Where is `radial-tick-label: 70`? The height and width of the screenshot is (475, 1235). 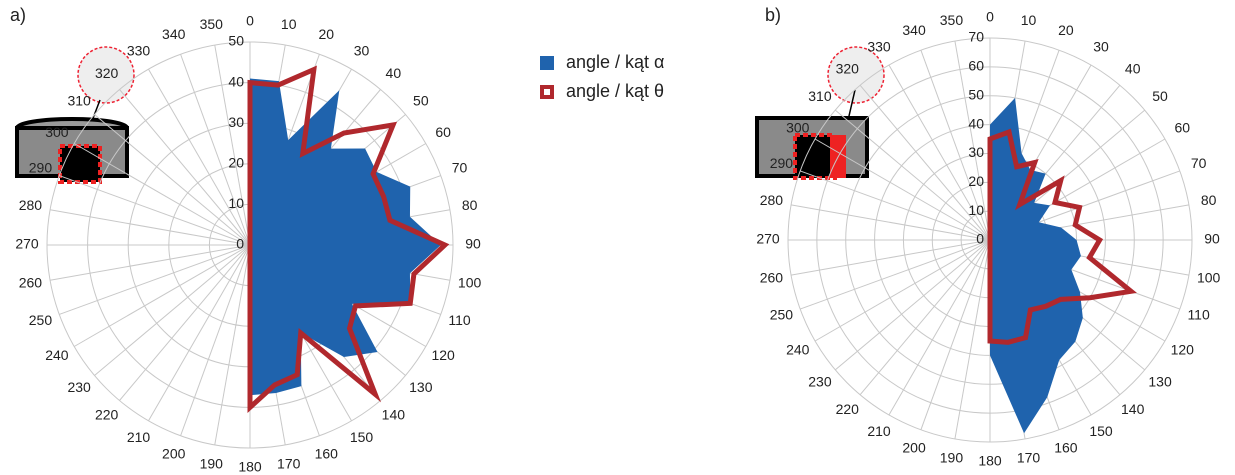
radial-tick-label: 70 is located at coordinates (976, 37).